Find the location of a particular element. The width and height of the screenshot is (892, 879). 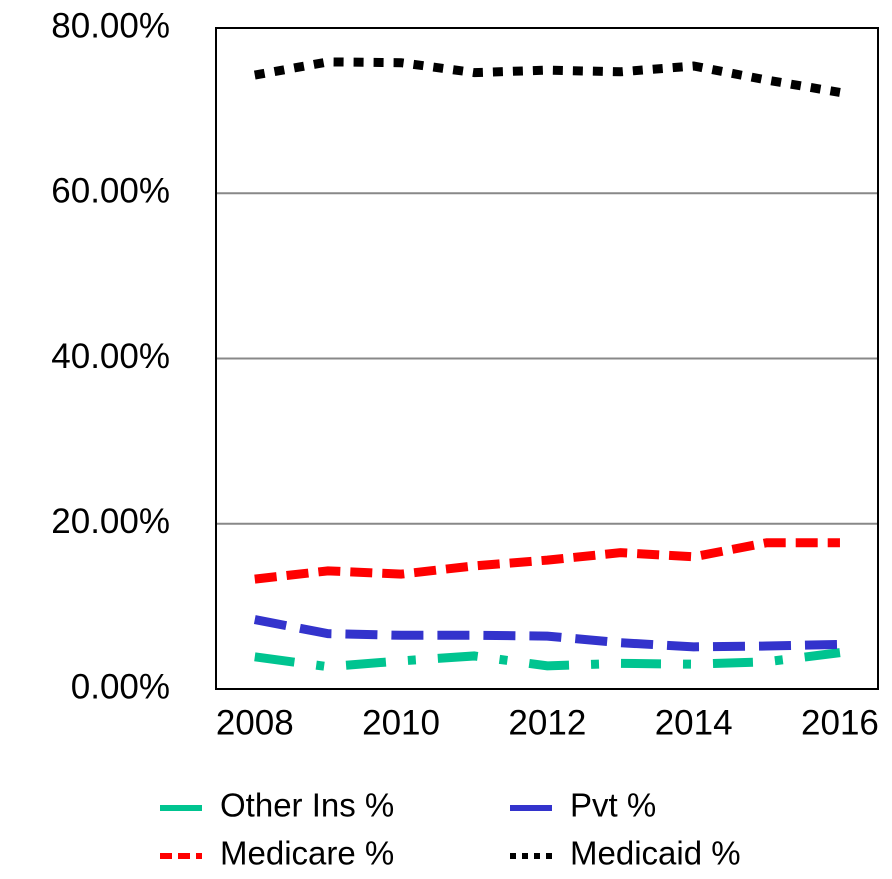

legend-label: Pvt % is located at coordinates (613, 805).